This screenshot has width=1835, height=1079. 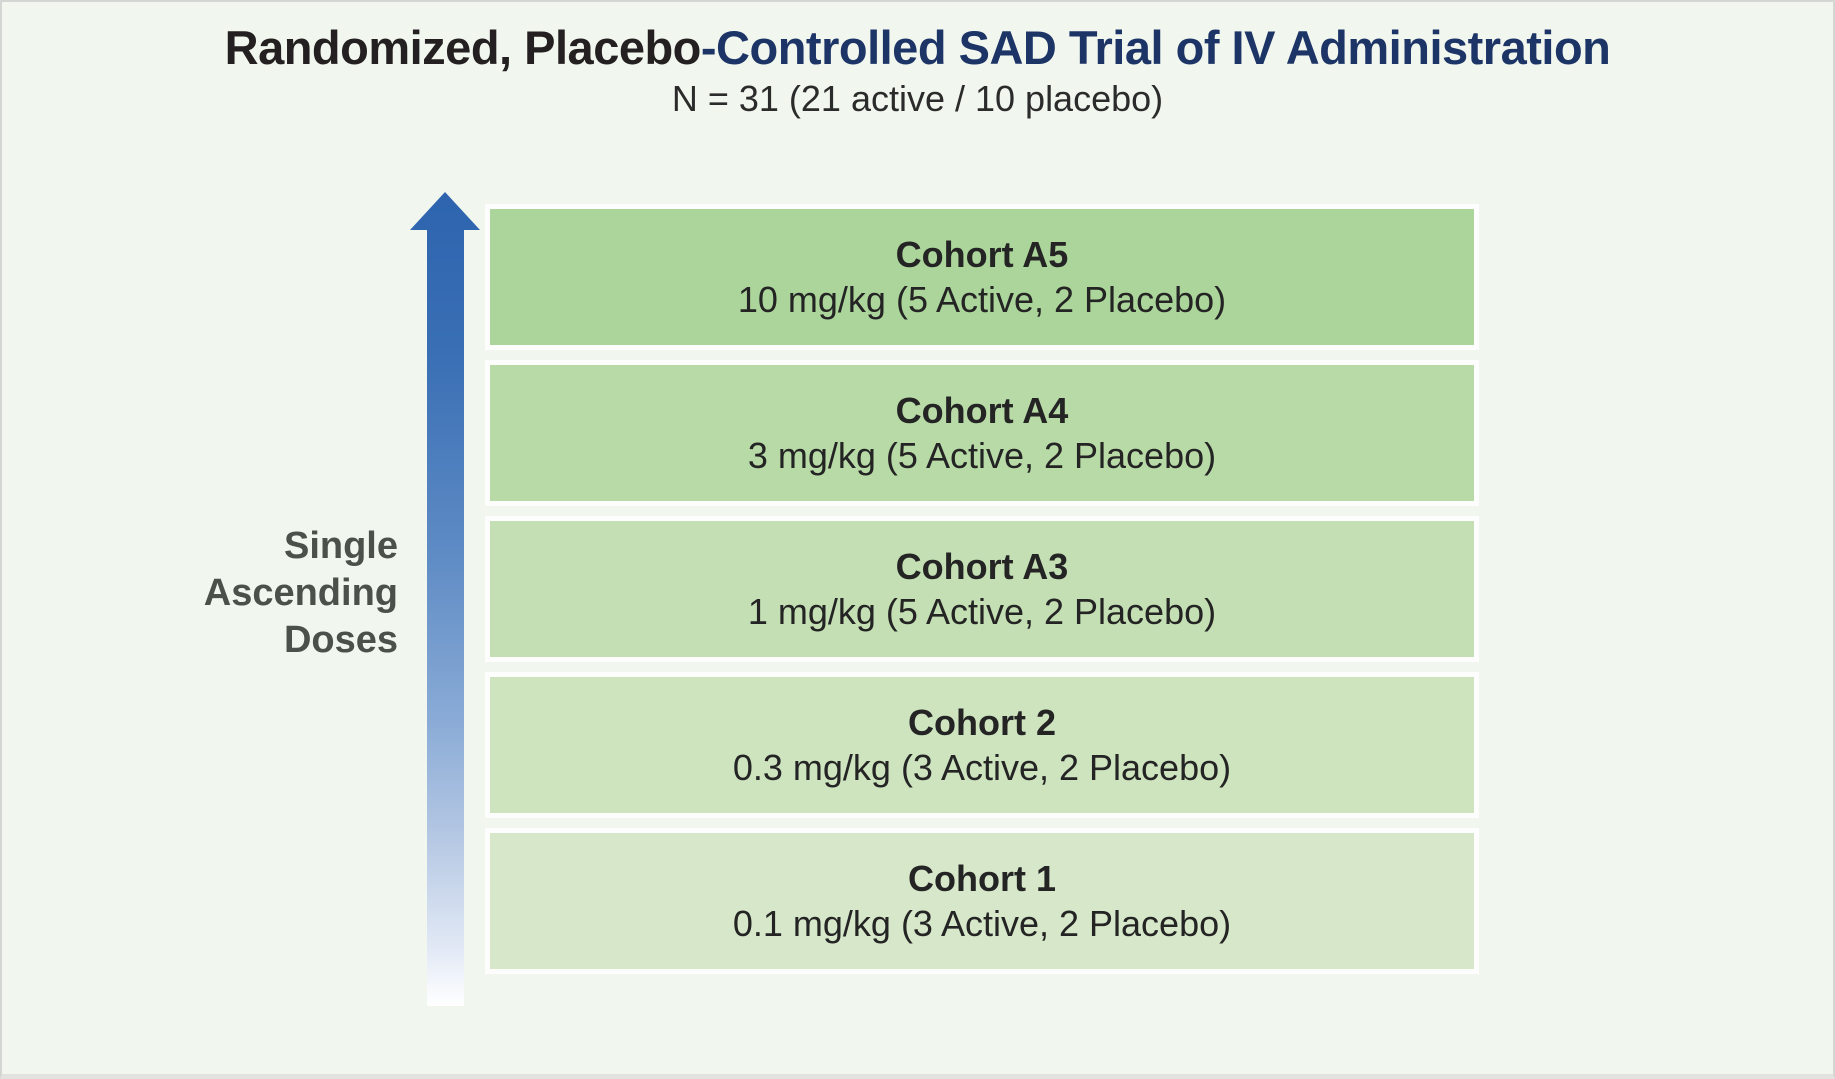 I want to click on cohort-dose: 3 mg/kg (5 Active, 2 Placebo), so click(x=982, y=455).